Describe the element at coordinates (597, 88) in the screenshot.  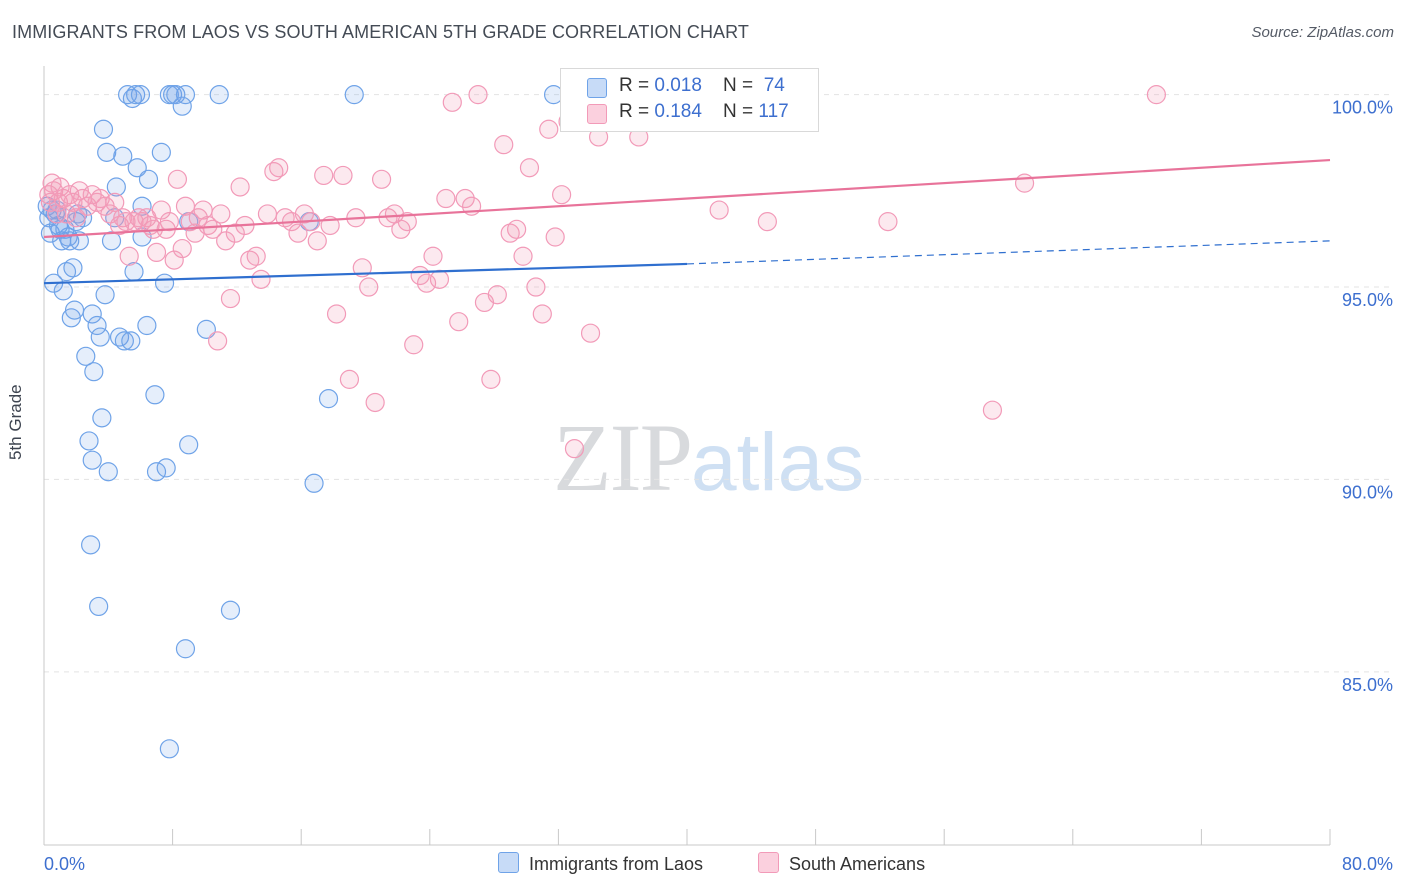
I see `blue-swatch` at that location.